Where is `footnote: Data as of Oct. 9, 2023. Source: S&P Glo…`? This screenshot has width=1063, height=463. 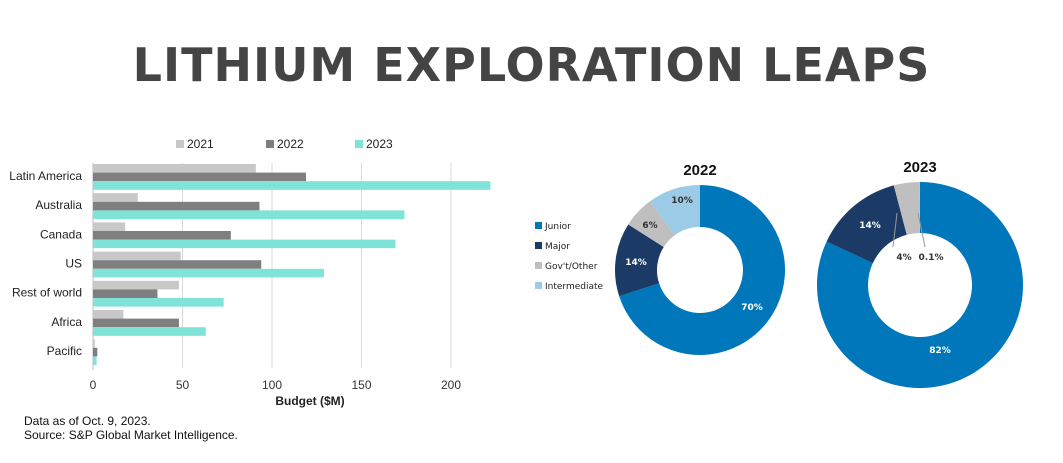
footnote: Data as of Oct. 9, 2023. Source: S&P Glo… is located at coordinates (131, 428).